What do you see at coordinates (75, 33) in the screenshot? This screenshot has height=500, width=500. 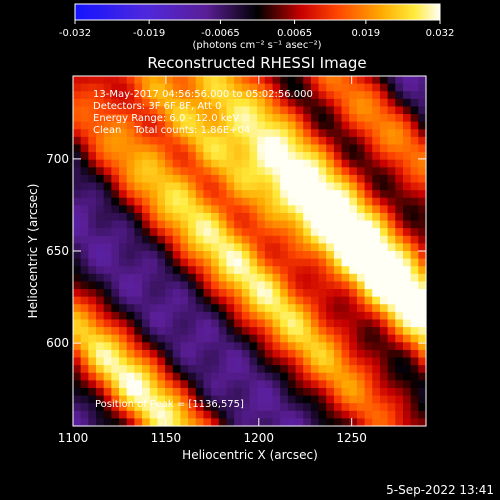 I see `colorbar-tick-label: -0.032` at bounding box center [75, 33].